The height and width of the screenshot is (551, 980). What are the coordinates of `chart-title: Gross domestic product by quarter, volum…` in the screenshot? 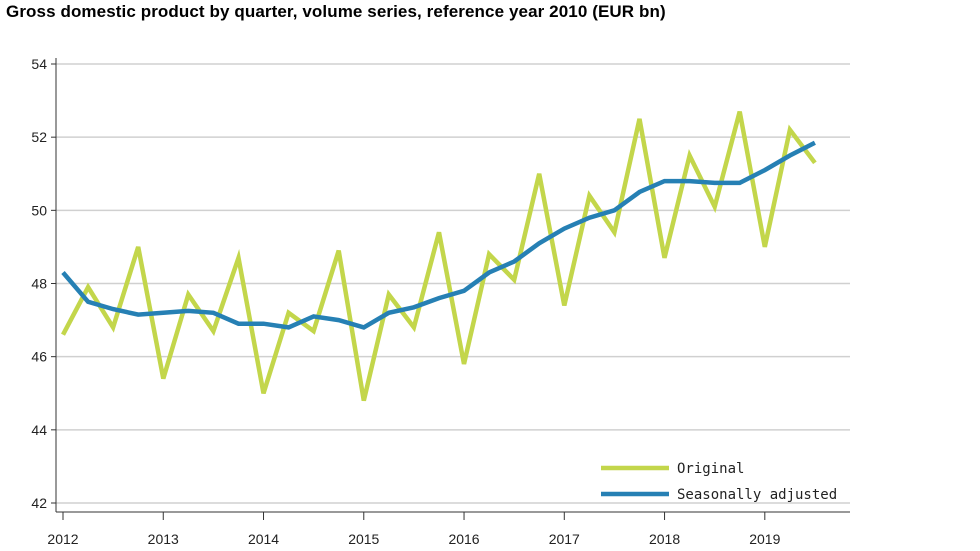 It's located at (336, 11).